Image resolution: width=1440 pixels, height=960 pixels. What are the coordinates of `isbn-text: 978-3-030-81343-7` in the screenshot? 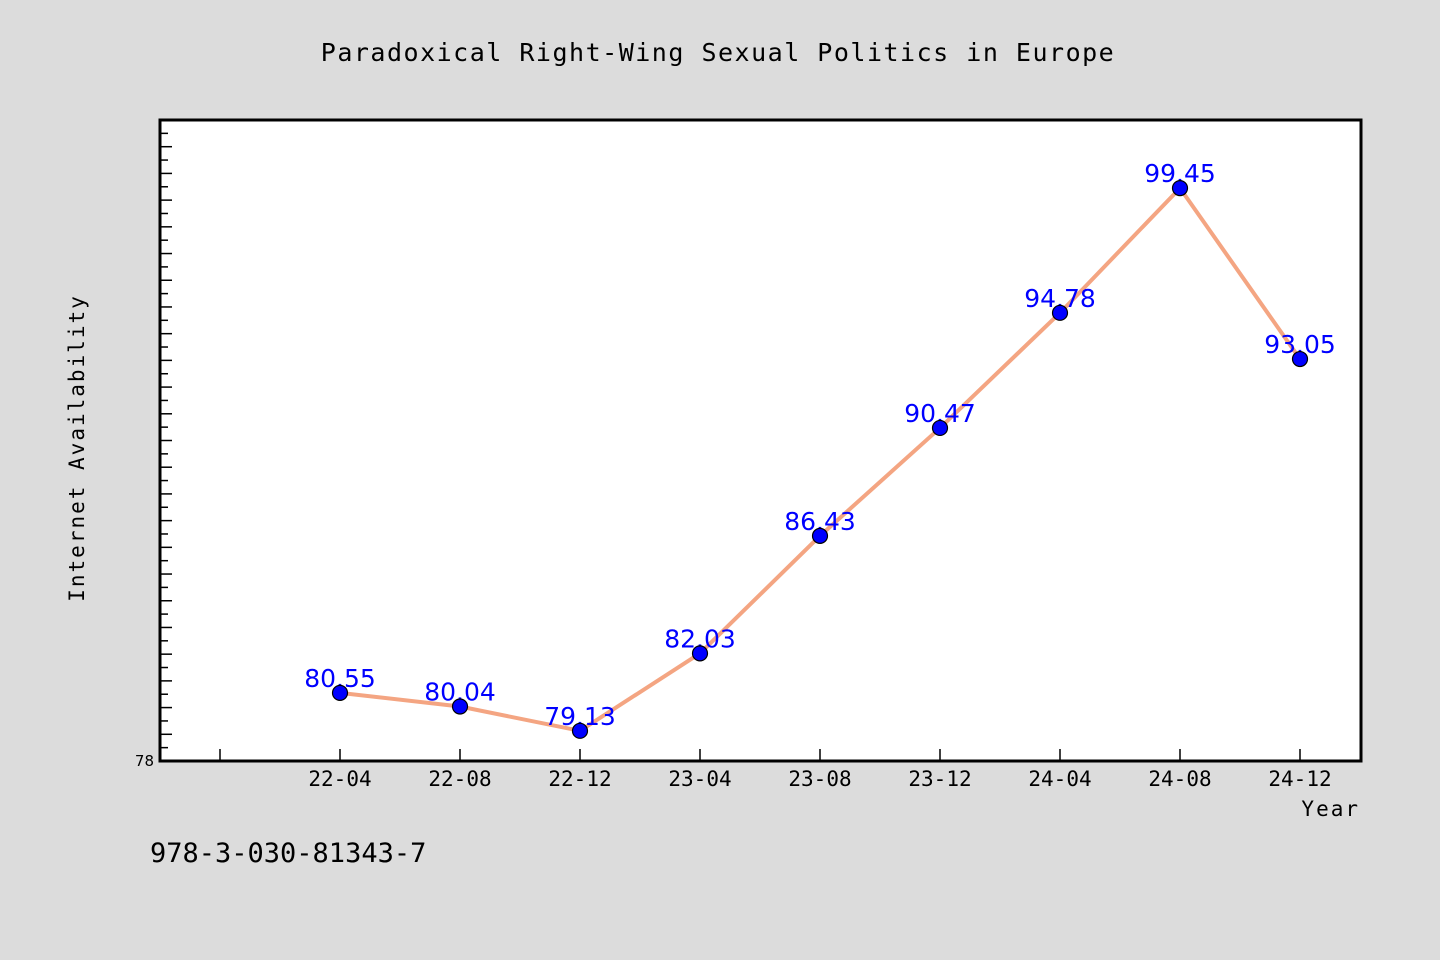 It's located at (288, 853).